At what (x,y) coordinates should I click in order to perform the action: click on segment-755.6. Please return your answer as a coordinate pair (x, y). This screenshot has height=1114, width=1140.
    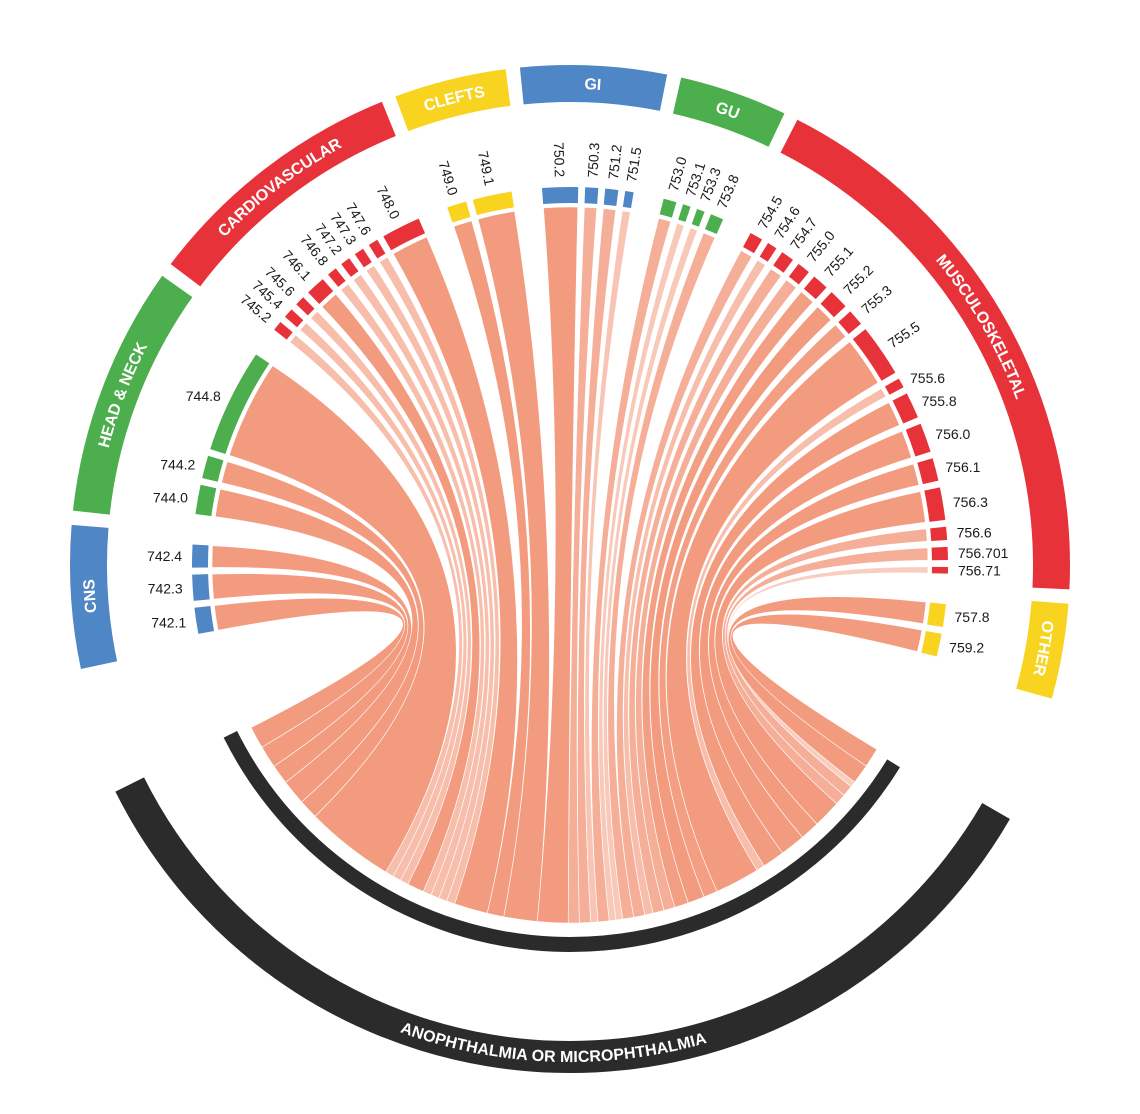
    Looking at the image, I should click on (894, 386).